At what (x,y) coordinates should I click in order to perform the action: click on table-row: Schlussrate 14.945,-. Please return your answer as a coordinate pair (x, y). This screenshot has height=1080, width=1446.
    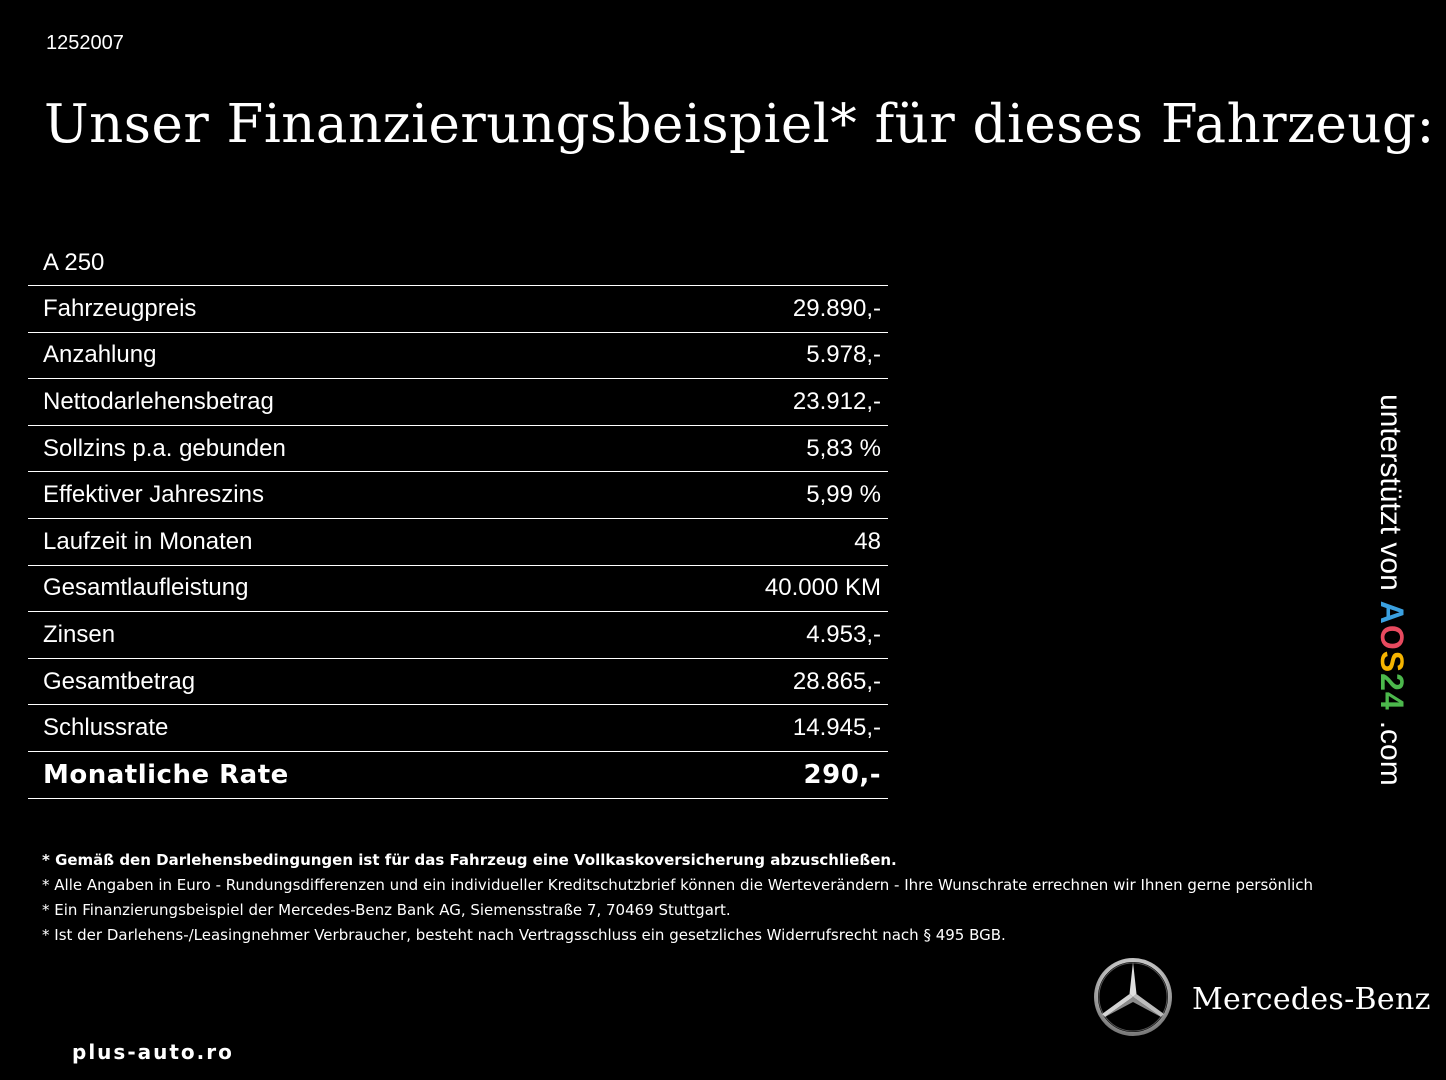
    Looking at the image, I should click on (458, 728).